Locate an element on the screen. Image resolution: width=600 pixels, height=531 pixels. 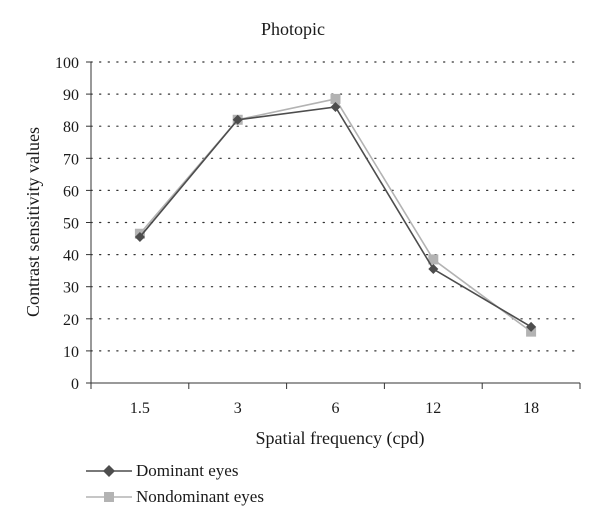
legend-label-nondominant: Nondominant eyes is located at coordinates (200, 496).